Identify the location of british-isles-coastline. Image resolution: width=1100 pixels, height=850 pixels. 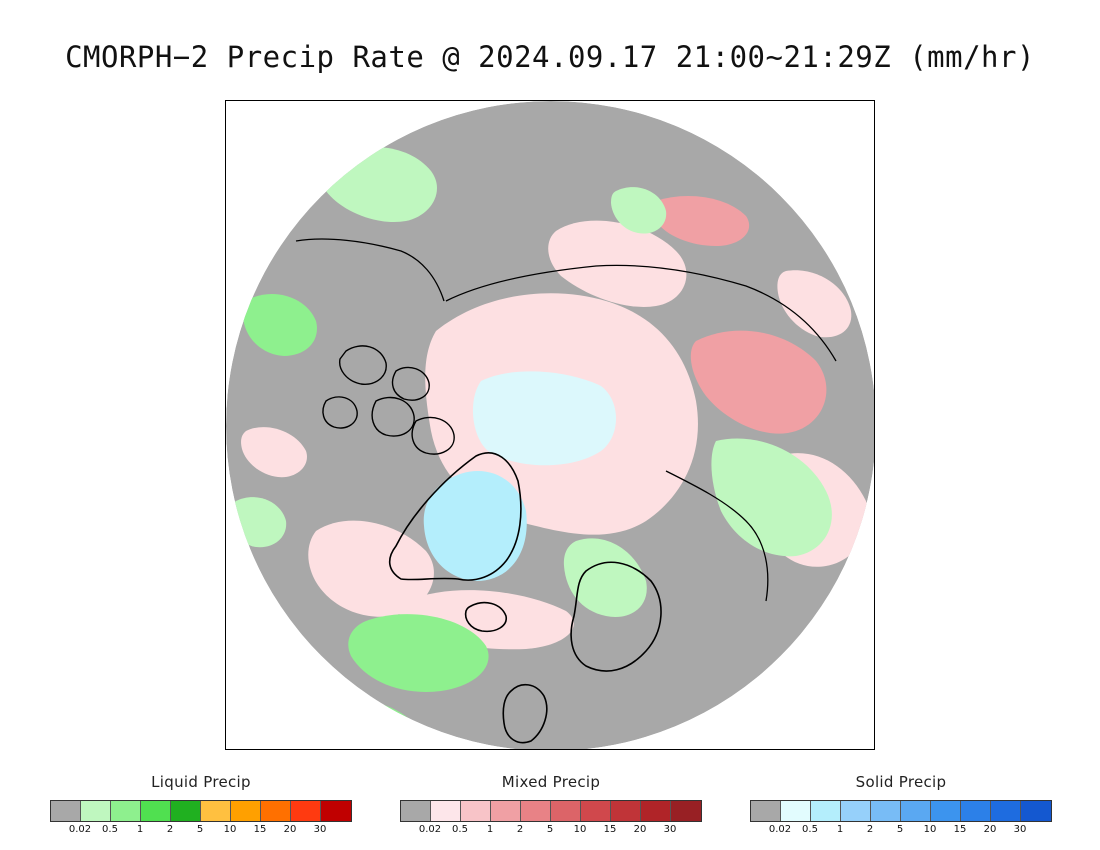
(525, 713).